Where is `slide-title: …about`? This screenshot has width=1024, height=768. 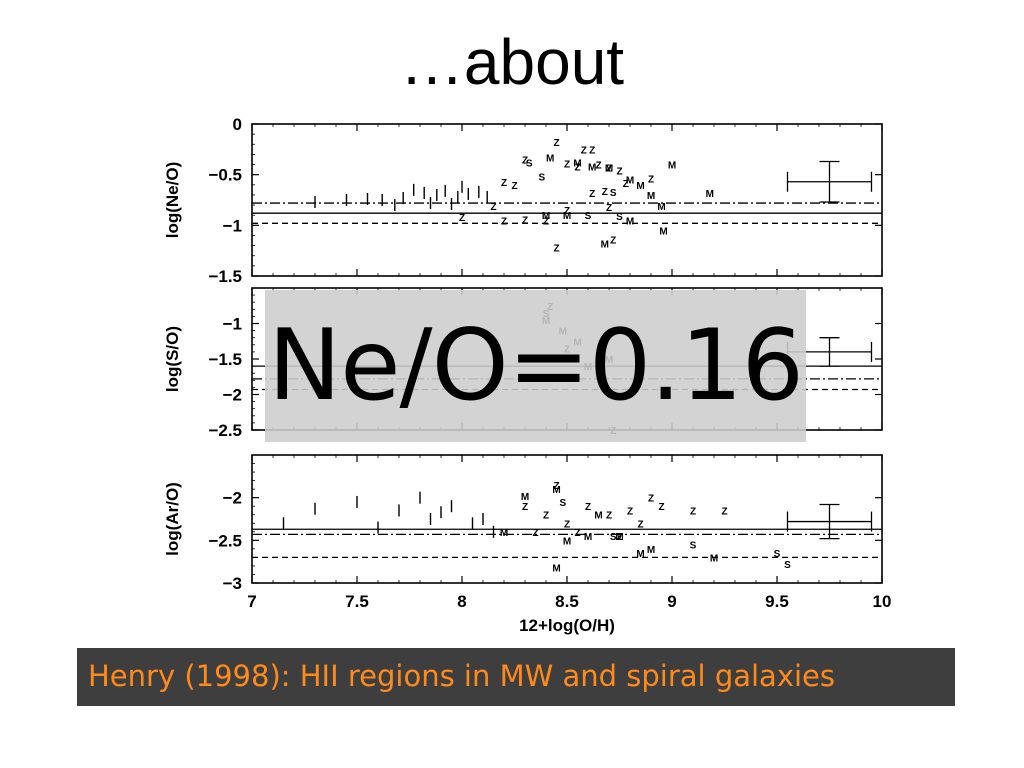
slide-title: …about is located at coordinates (512, 62).